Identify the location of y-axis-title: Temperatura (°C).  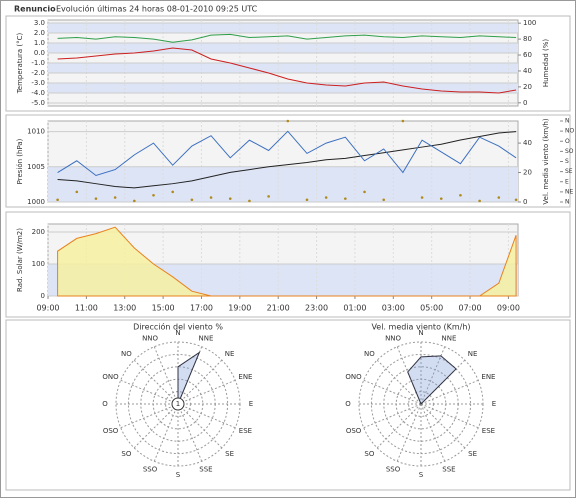
(20, 63).